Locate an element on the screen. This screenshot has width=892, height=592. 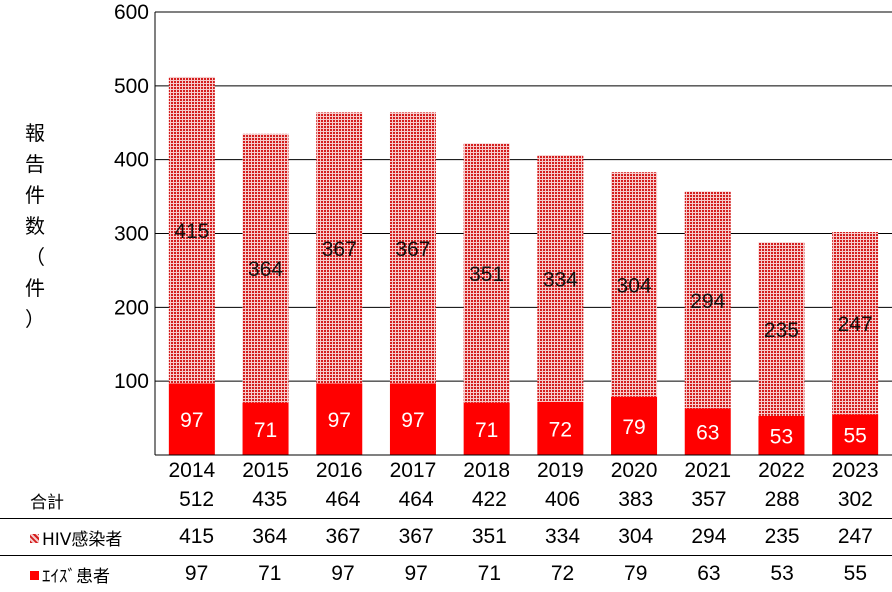
y-axis-label-char: 報 is located at coordinates (35, 133).